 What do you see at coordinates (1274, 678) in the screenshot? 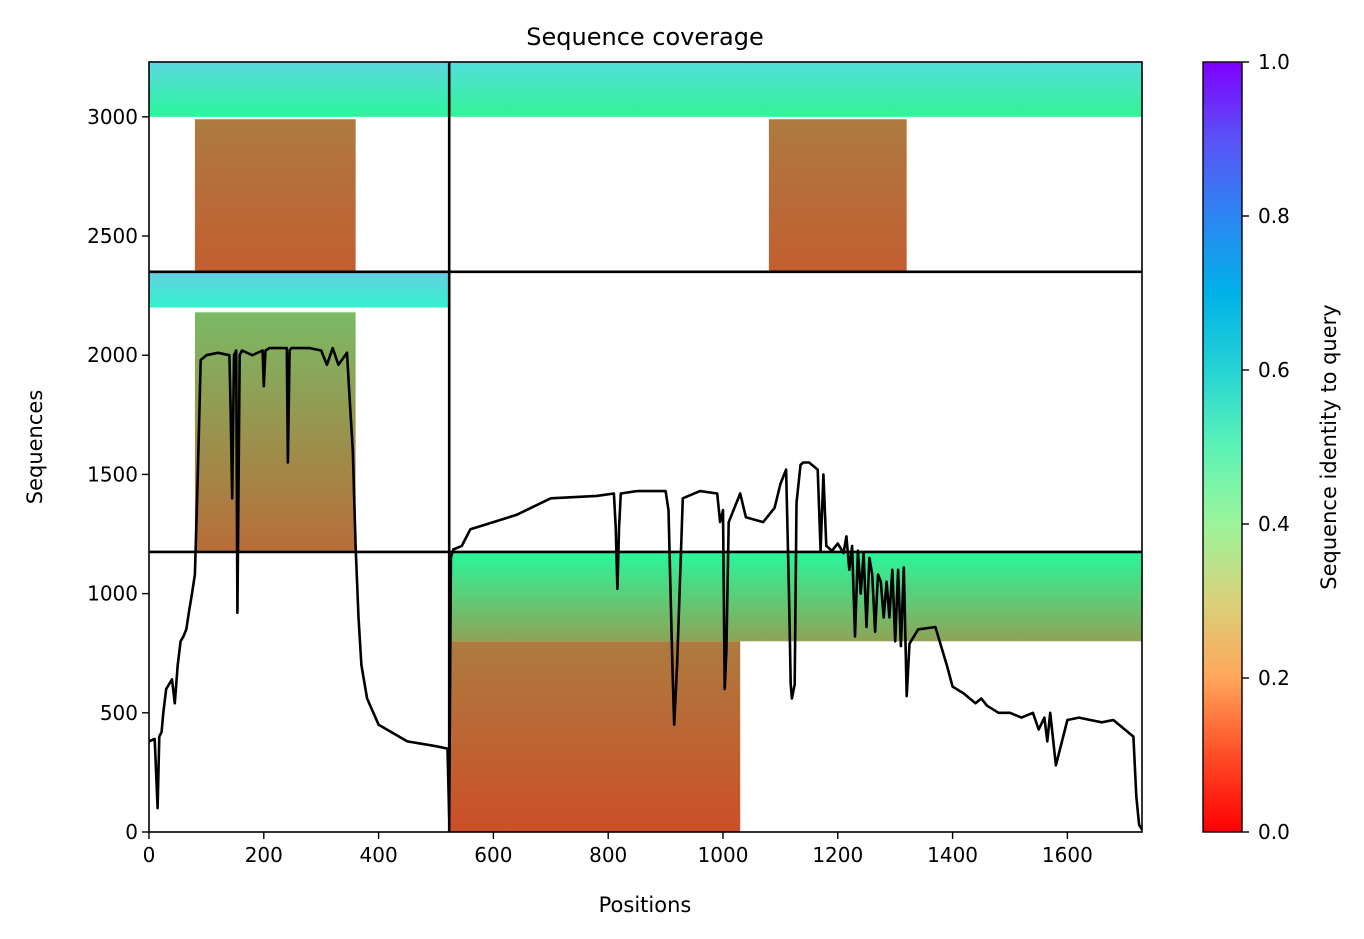
I see `colorbar-tick-label: 0.2` at bounding box center [1274, 678].